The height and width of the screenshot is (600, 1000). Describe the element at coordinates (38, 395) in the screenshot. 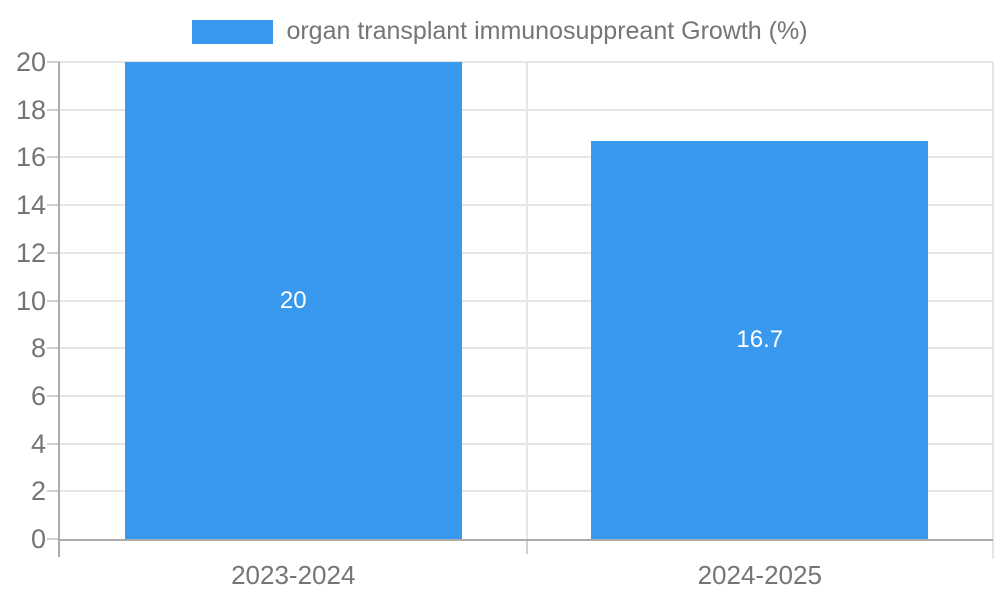

I see `y-tick-label: 6` at that location.